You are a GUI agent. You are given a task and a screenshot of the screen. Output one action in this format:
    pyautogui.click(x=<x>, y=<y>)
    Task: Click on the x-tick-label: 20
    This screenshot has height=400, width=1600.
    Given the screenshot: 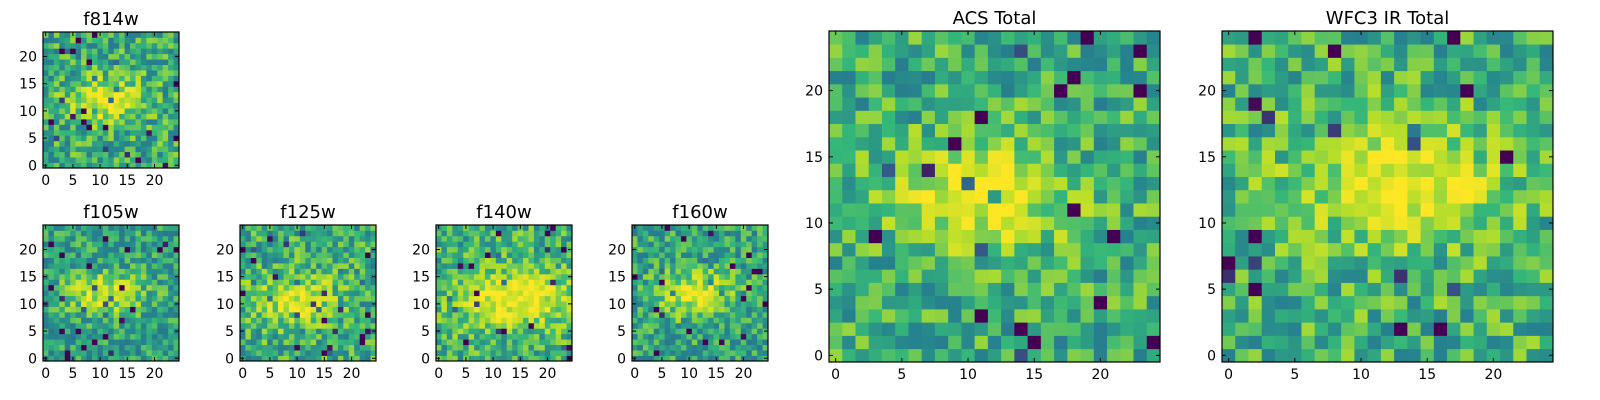 What is the action you would take?
    pyautogui.click(x=1494, y=375)
    